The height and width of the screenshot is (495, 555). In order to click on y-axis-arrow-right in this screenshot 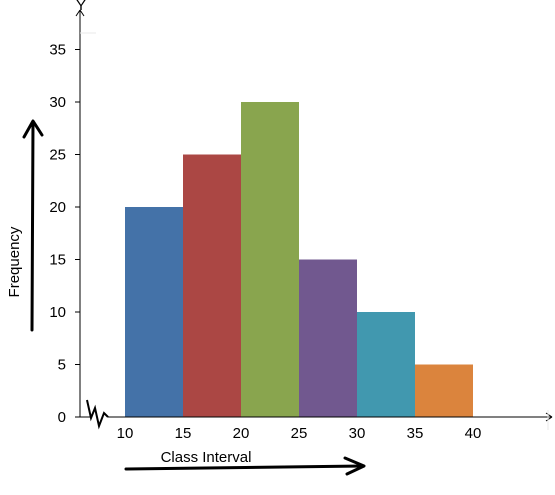, I will do `click(82, 13)`.